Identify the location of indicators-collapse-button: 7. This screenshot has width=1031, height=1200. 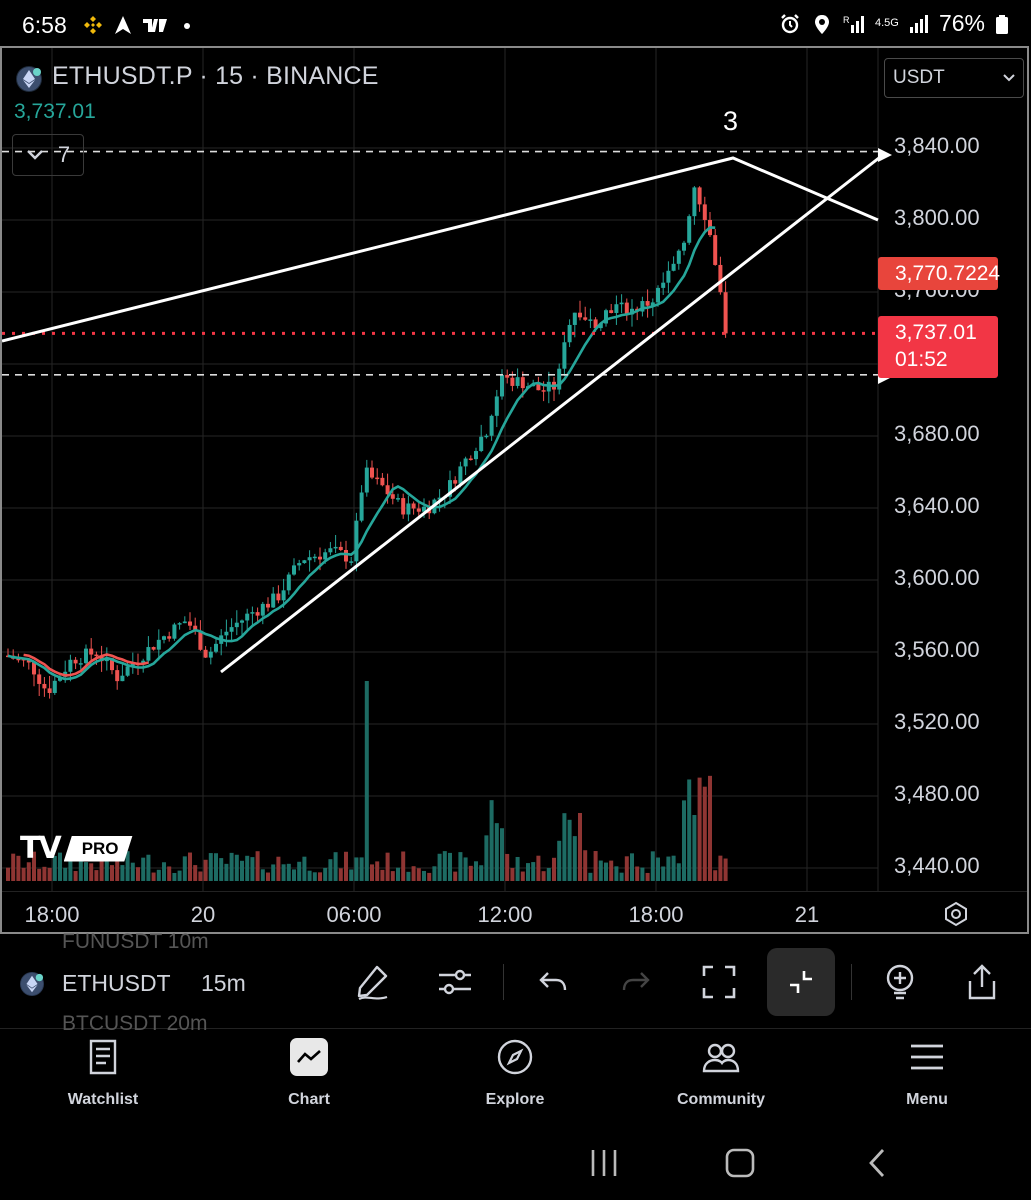
(48, 155).